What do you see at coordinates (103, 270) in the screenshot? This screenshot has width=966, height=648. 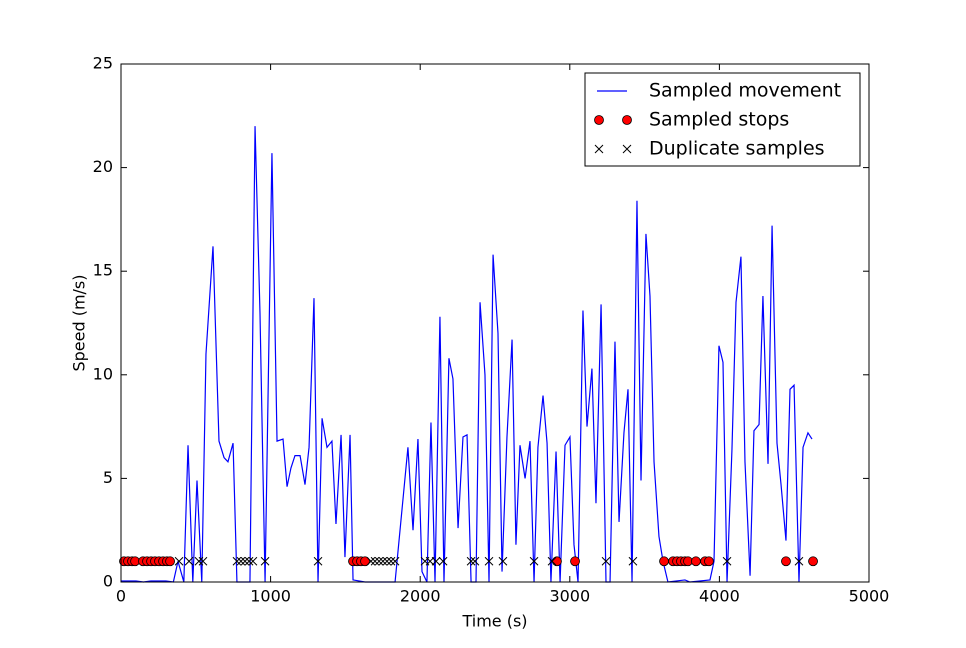 I see `y-tick-label: 15` at bounding box center [103, 270].